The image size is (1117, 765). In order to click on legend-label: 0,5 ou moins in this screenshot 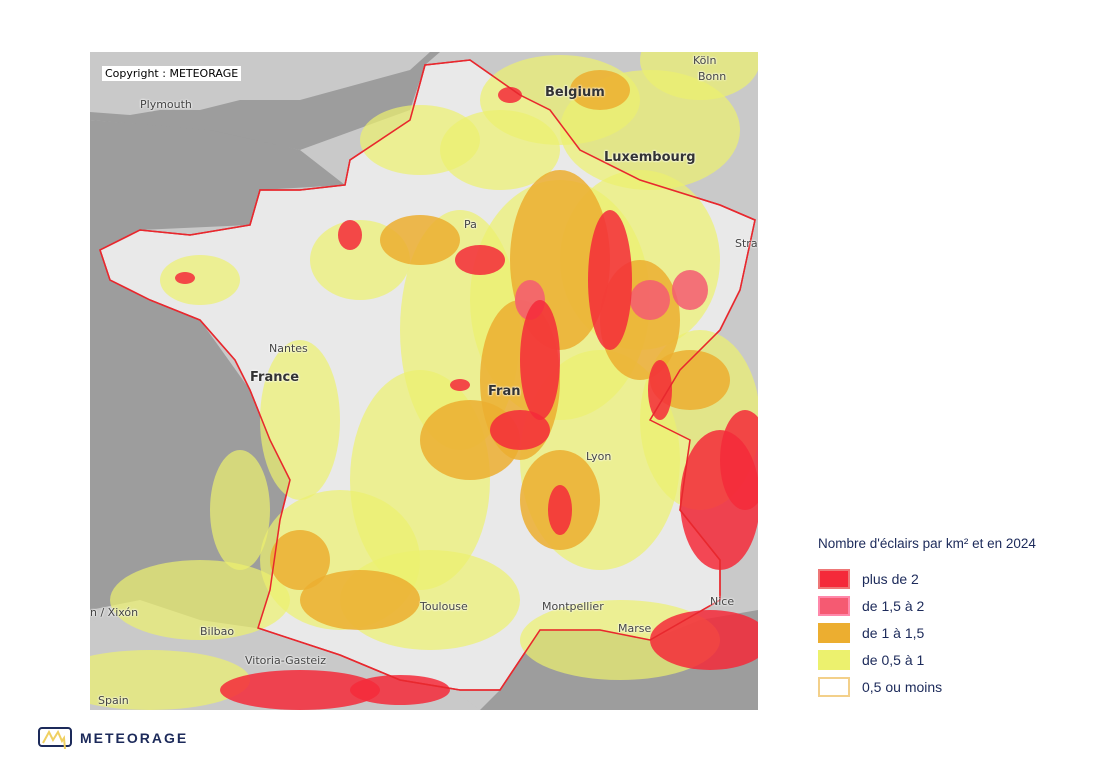, I will do `click(902, 686)`.